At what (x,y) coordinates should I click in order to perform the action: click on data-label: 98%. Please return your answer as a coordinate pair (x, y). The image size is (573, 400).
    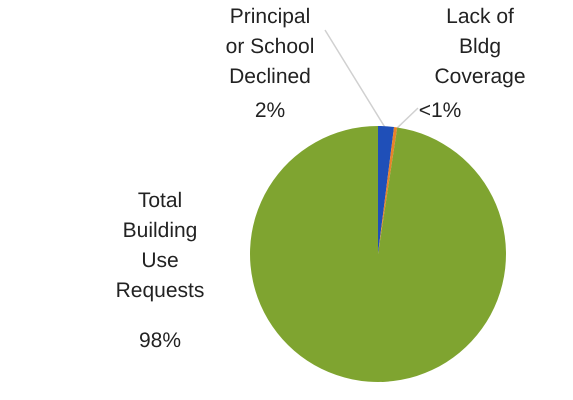
    Looking at the image, I should click on (160, 340).